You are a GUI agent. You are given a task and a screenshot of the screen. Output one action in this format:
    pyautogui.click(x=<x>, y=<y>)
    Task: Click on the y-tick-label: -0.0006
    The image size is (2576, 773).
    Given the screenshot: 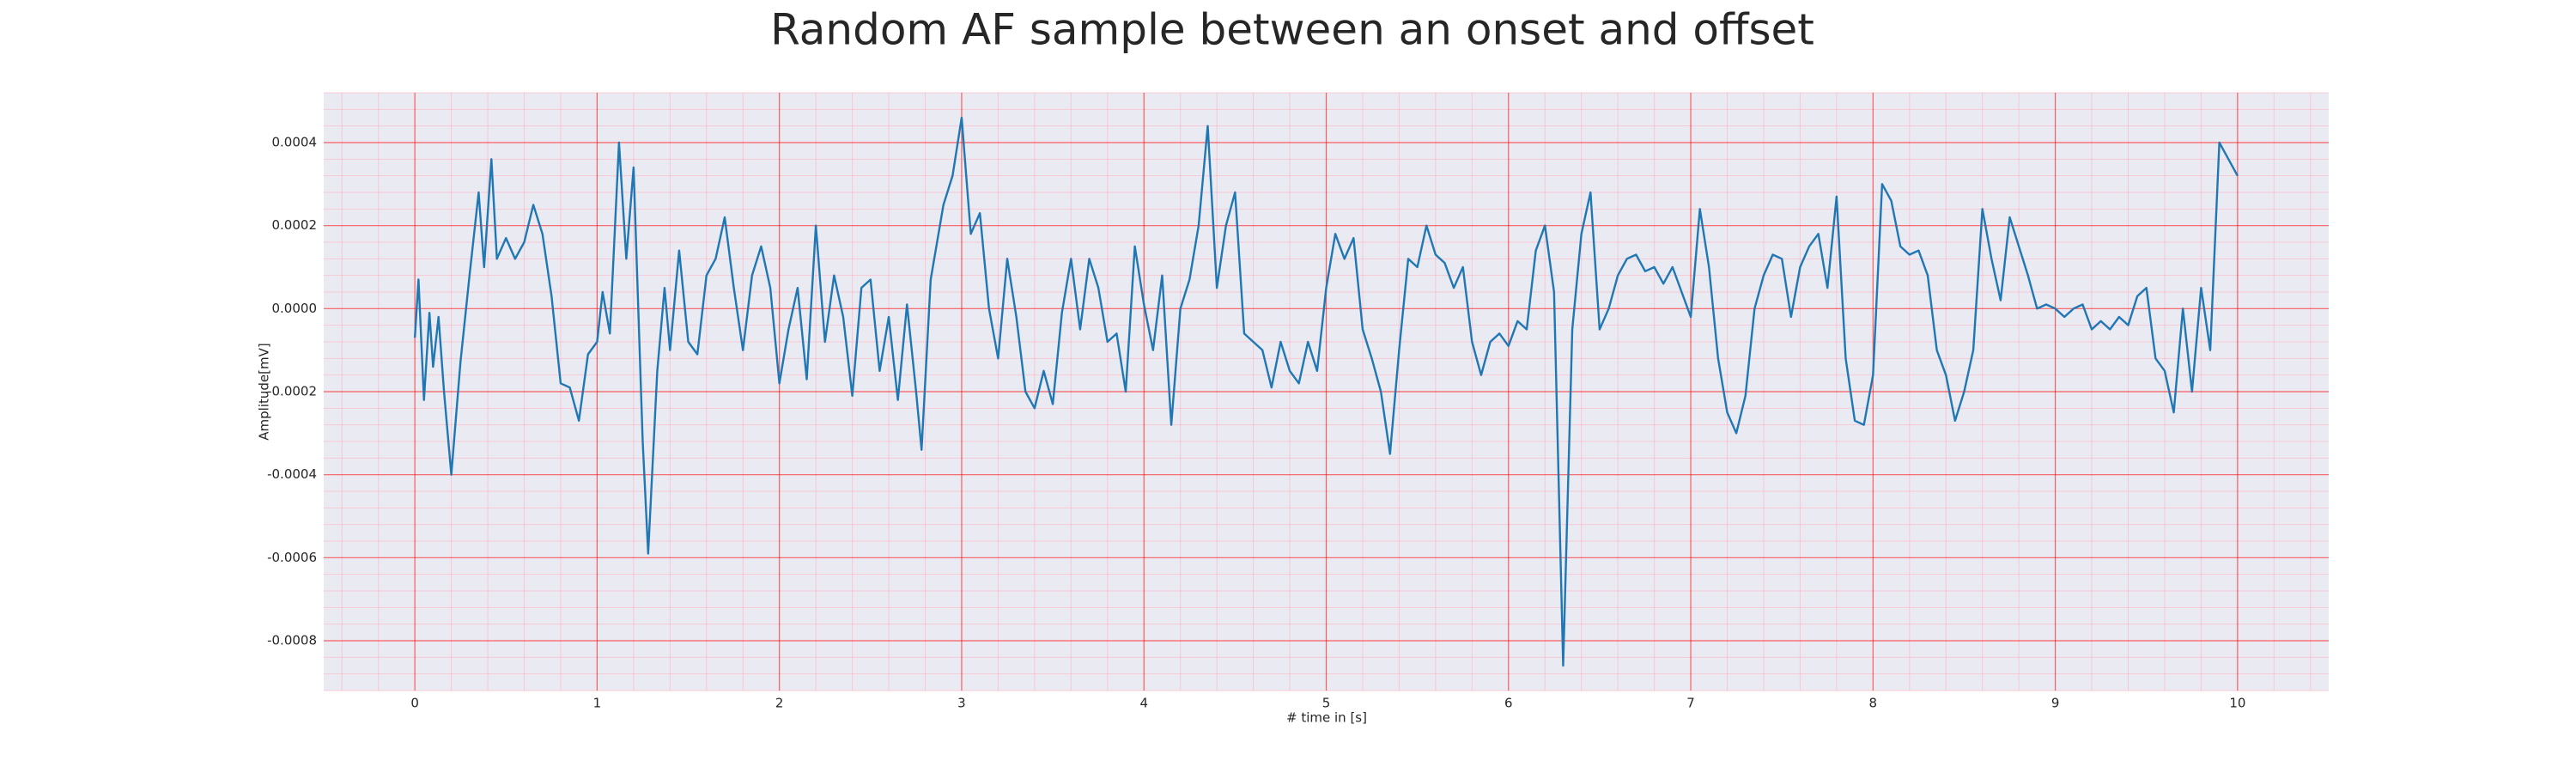 What is the action you would take?
    pyautogui.click(x=292, y=557)
    